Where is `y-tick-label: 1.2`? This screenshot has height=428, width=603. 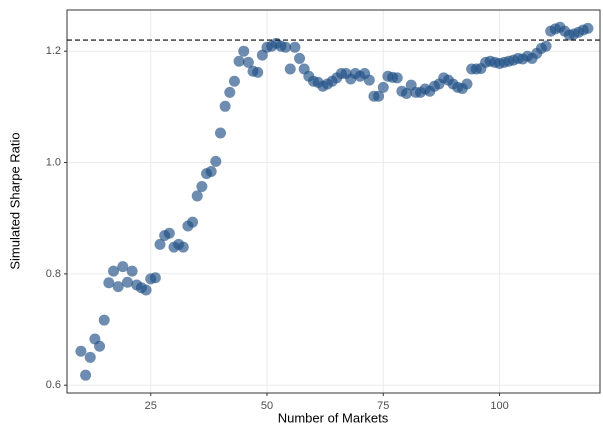 y-tick-label: 1.2 is located at coordinates (53, 51).